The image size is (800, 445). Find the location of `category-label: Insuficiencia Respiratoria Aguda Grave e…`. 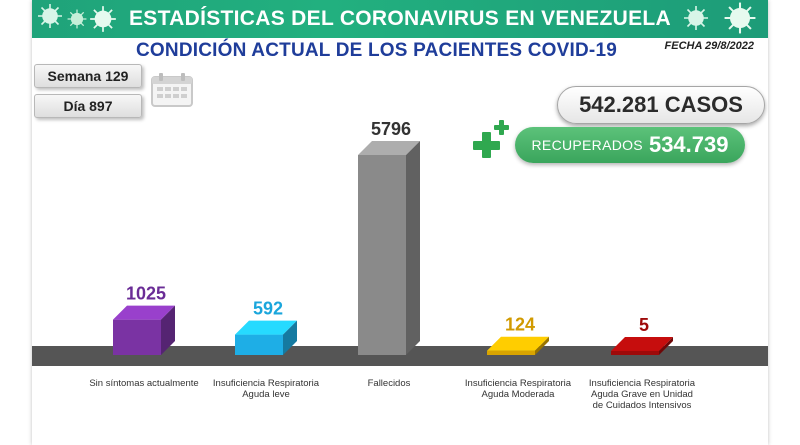

category-label: Insuficiencia Respiratoria Aguda Grave e… is located at coordinates (642, 394).